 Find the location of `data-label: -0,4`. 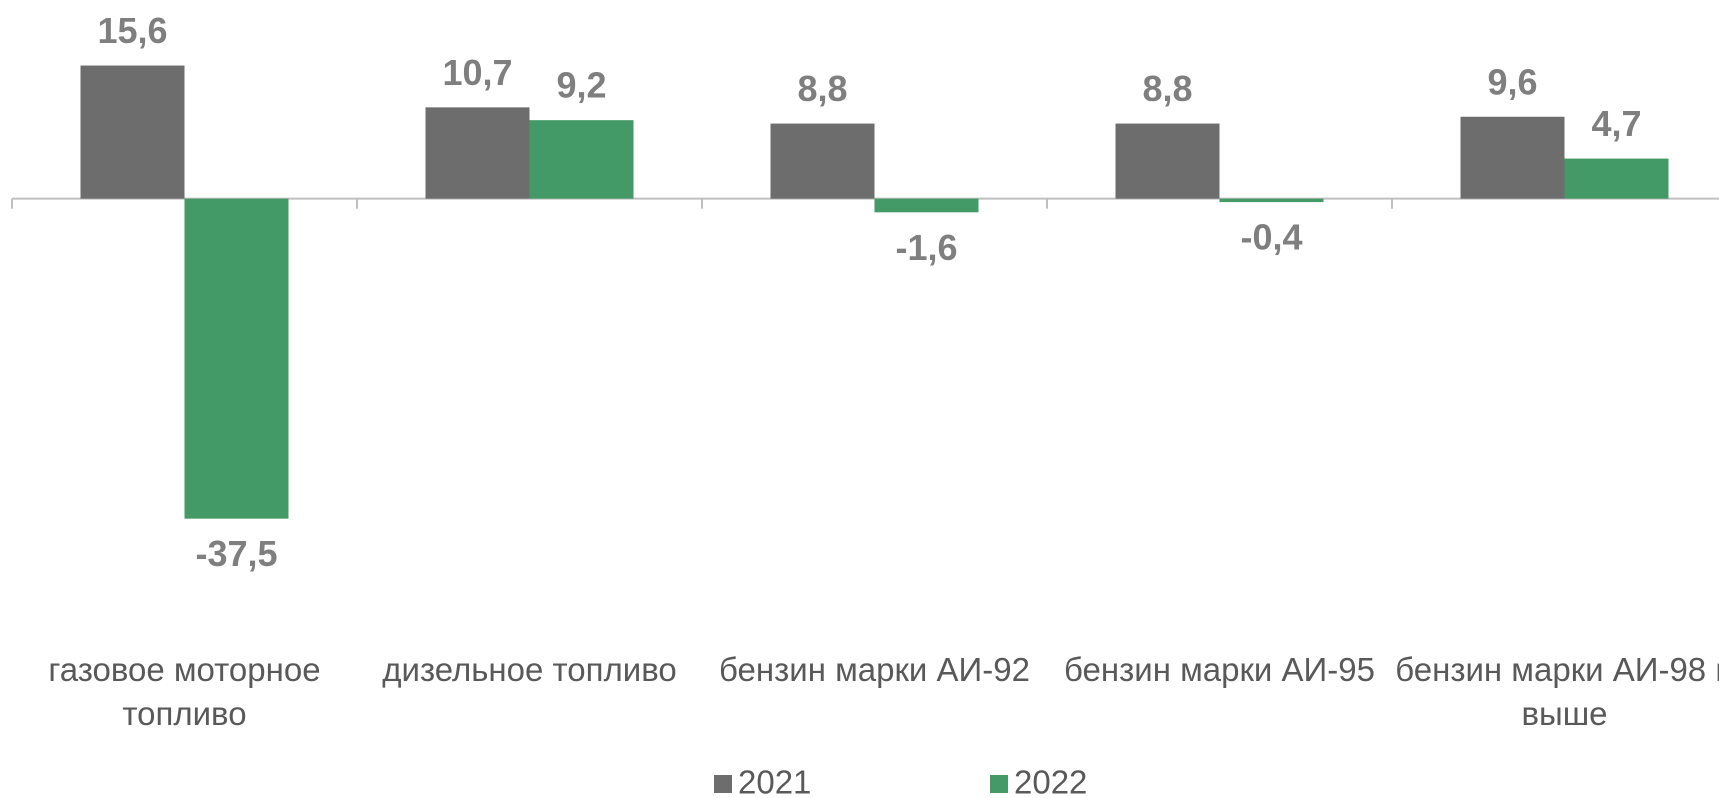

data-label: -0,4 is located at coordinates (1271, 237).